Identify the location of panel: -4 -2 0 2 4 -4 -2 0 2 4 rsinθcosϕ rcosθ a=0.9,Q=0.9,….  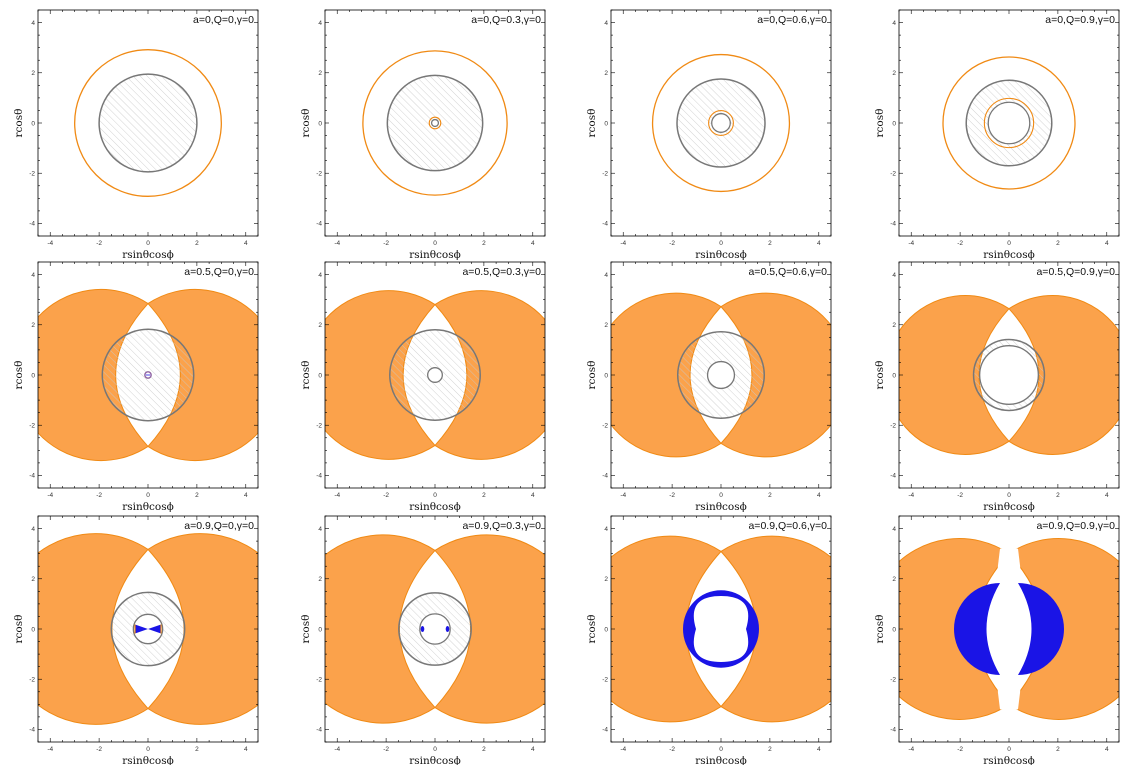
(997, 640).